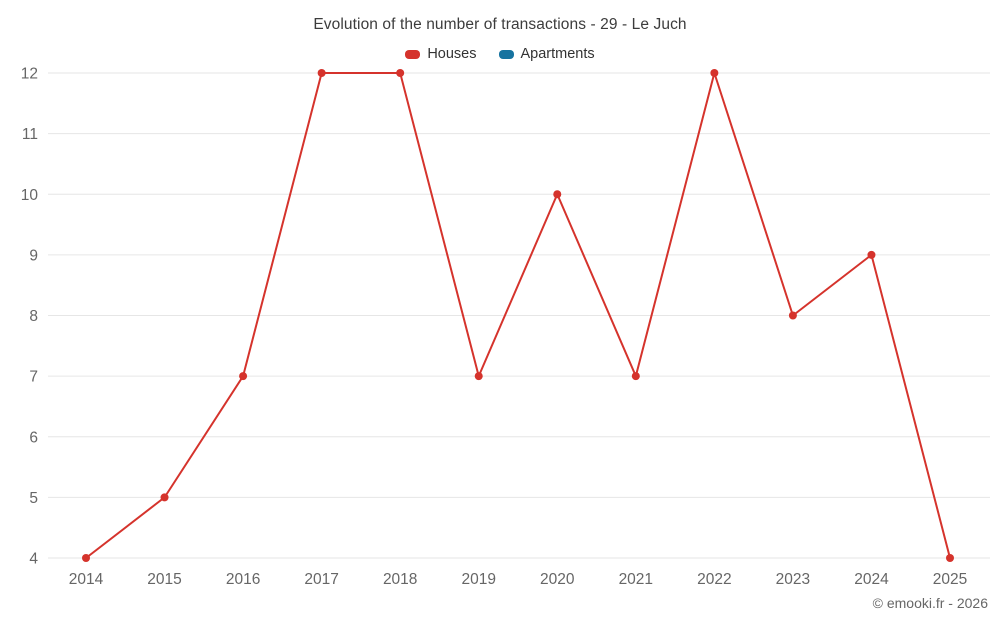  Describe the element at coordinates (714, 579) in the screenshot. I see `x-tick-label: 2022` at that location.